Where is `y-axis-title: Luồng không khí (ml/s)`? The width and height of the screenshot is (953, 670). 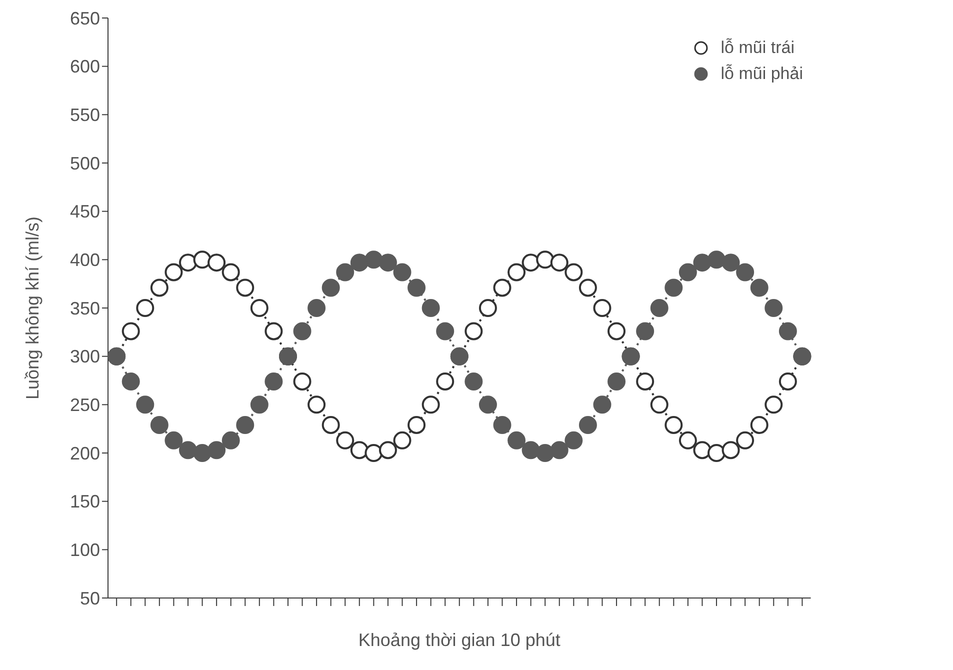
y-axis-title: Luồng không khí (ml/s) is located at coordinates (32, 308).